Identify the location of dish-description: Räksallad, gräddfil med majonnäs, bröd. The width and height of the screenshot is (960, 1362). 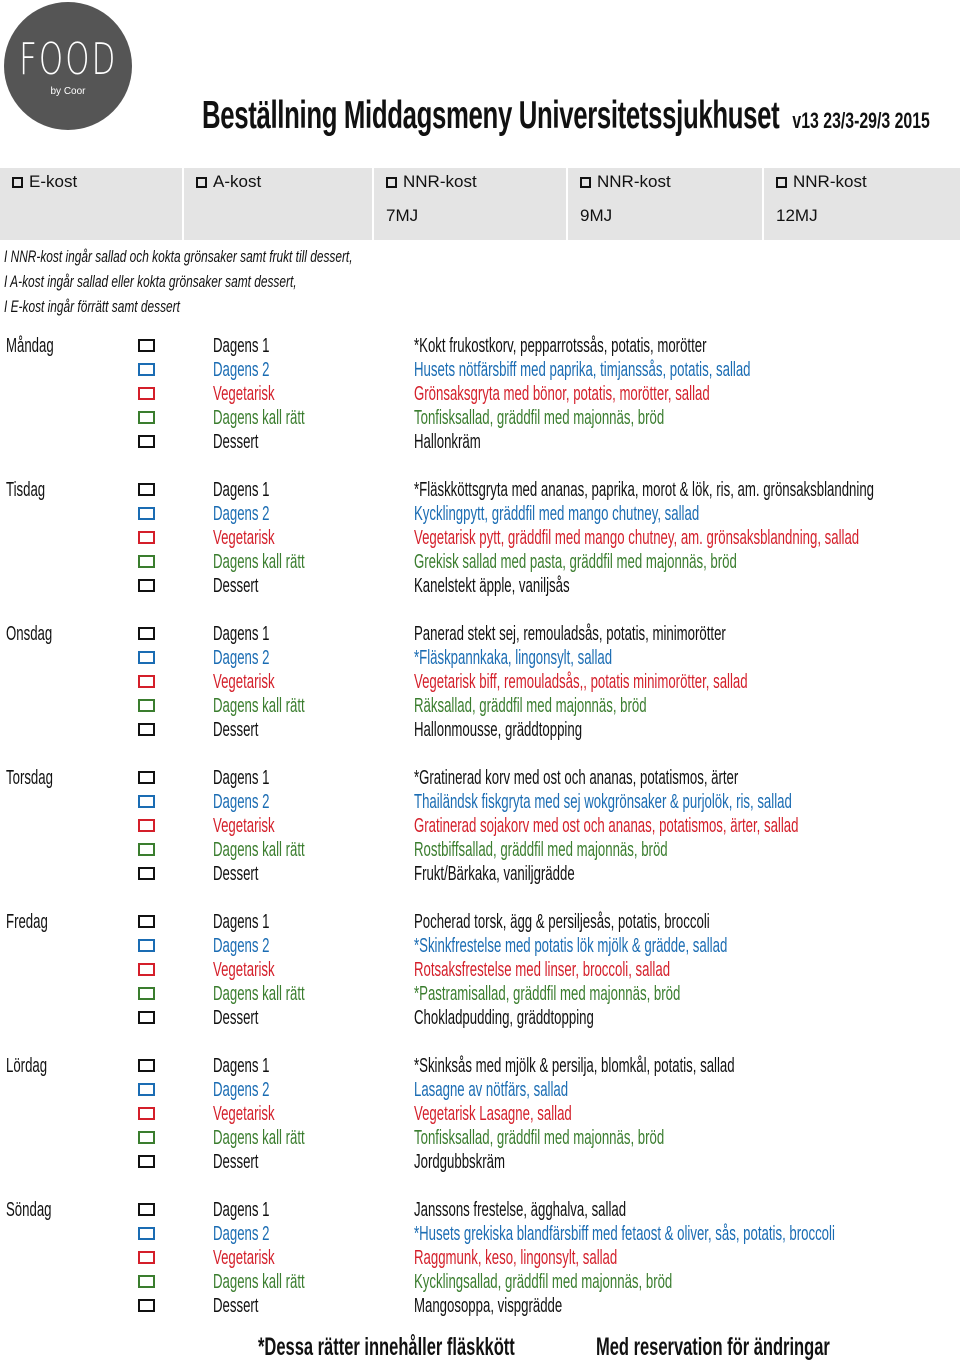
(530, 706).